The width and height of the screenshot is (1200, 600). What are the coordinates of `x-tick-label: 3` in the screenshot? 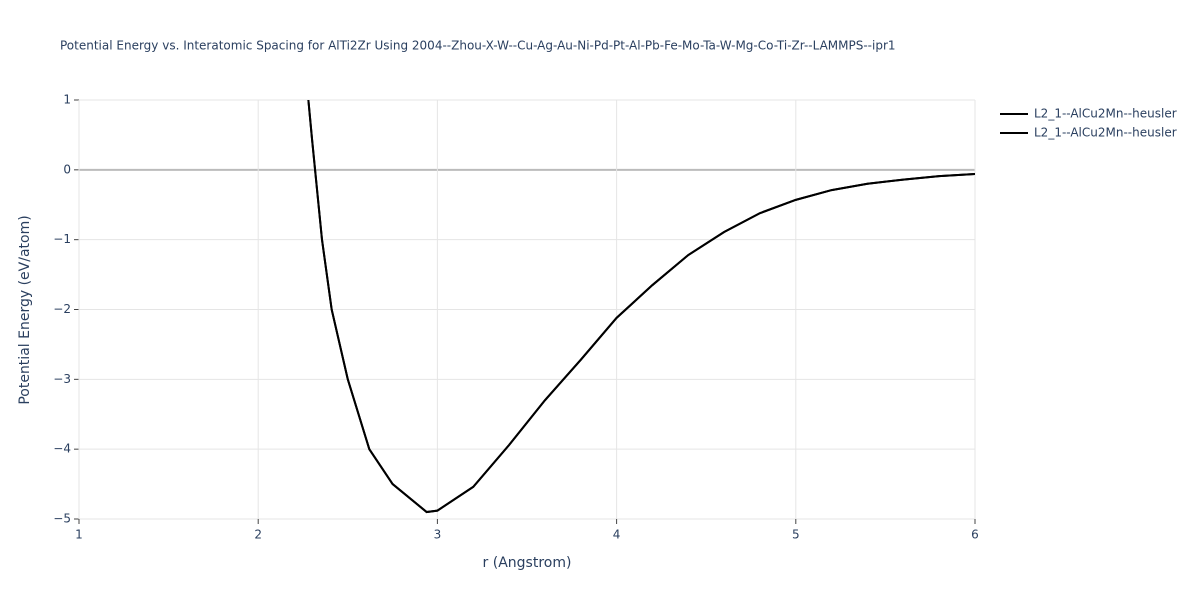 It's located at (438, 535).